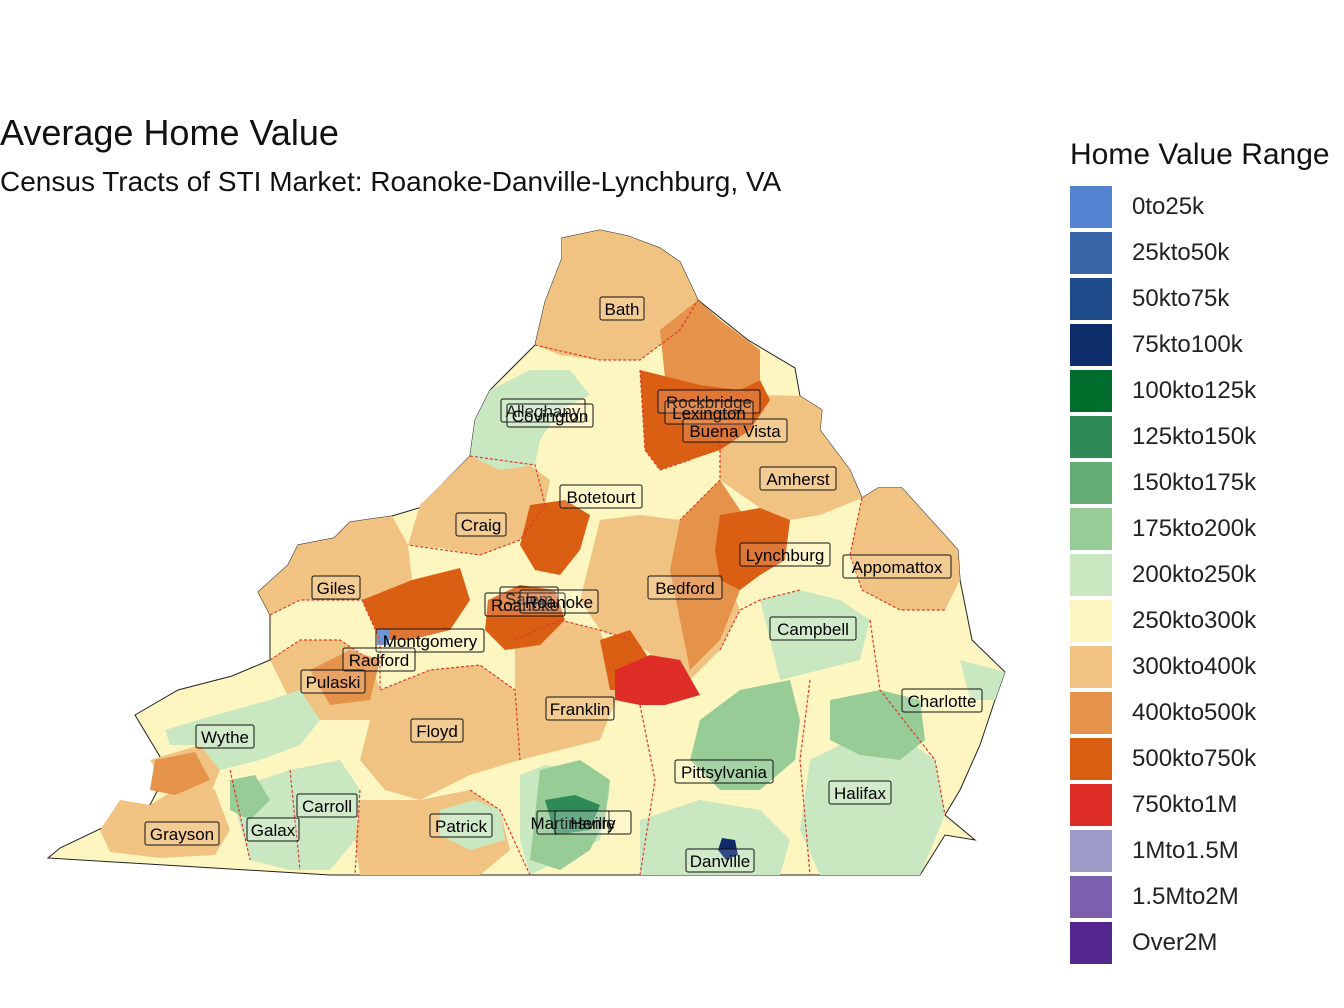  I want to click on legend-label: 25kto50k, so click(1181, 252).